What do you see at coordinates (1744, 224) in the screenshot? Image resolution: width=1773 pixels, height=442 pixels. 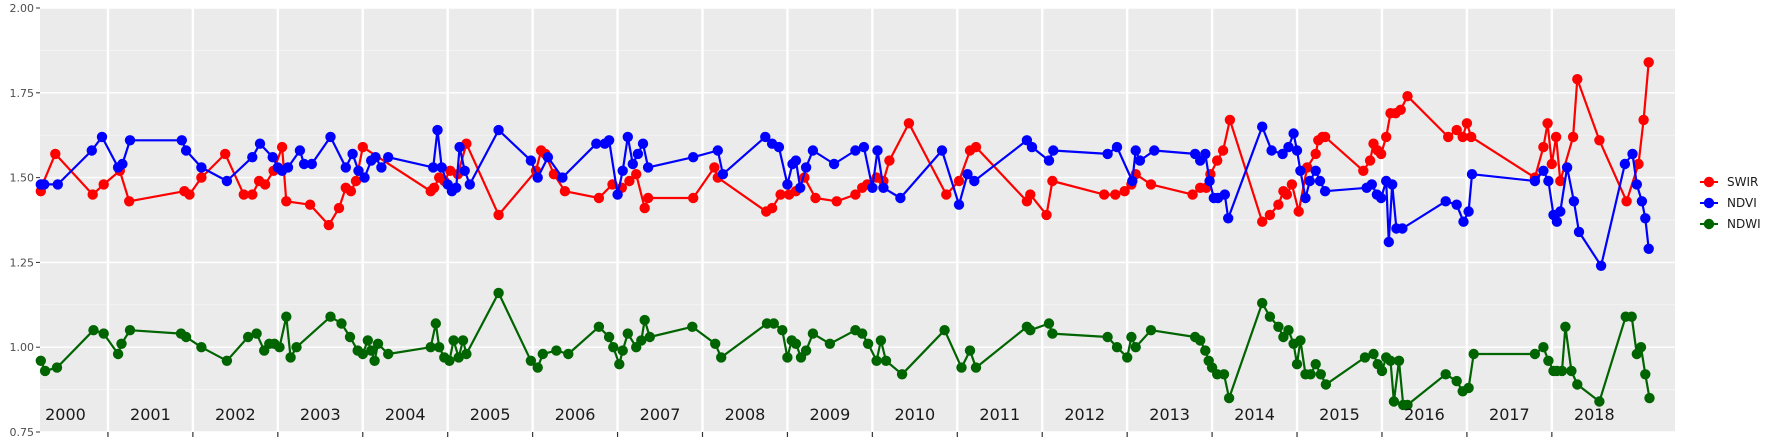 I see `legend-label: NDWI` at bounding box center [1744, 224].